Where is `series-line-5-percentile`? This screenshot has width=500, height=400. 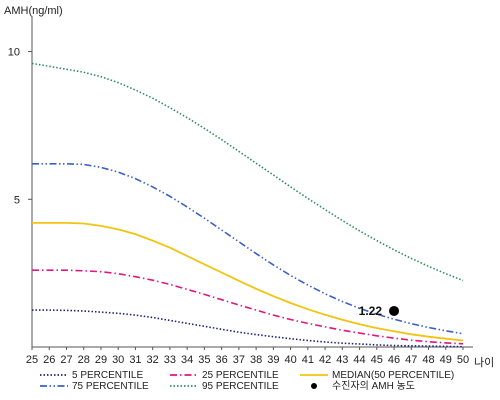 series-line-5-percentile is located at coordinates (248, 328).